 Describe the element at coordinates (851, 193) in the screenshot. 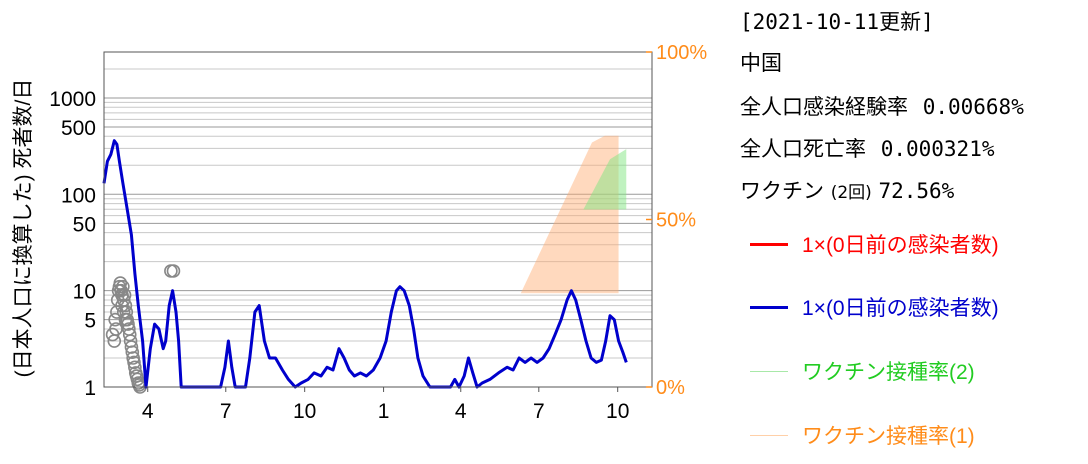

I see `vaccine-doses: (2回)` at that location.